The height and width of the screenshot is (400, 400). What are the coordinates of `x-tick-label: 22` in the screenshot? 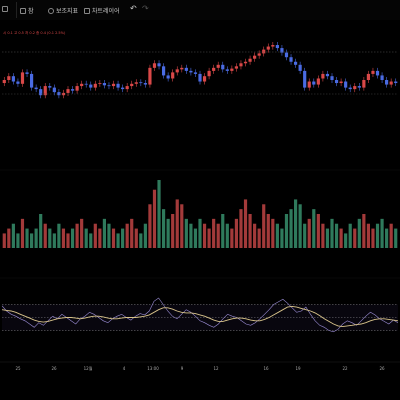 It's located at (345, 368).